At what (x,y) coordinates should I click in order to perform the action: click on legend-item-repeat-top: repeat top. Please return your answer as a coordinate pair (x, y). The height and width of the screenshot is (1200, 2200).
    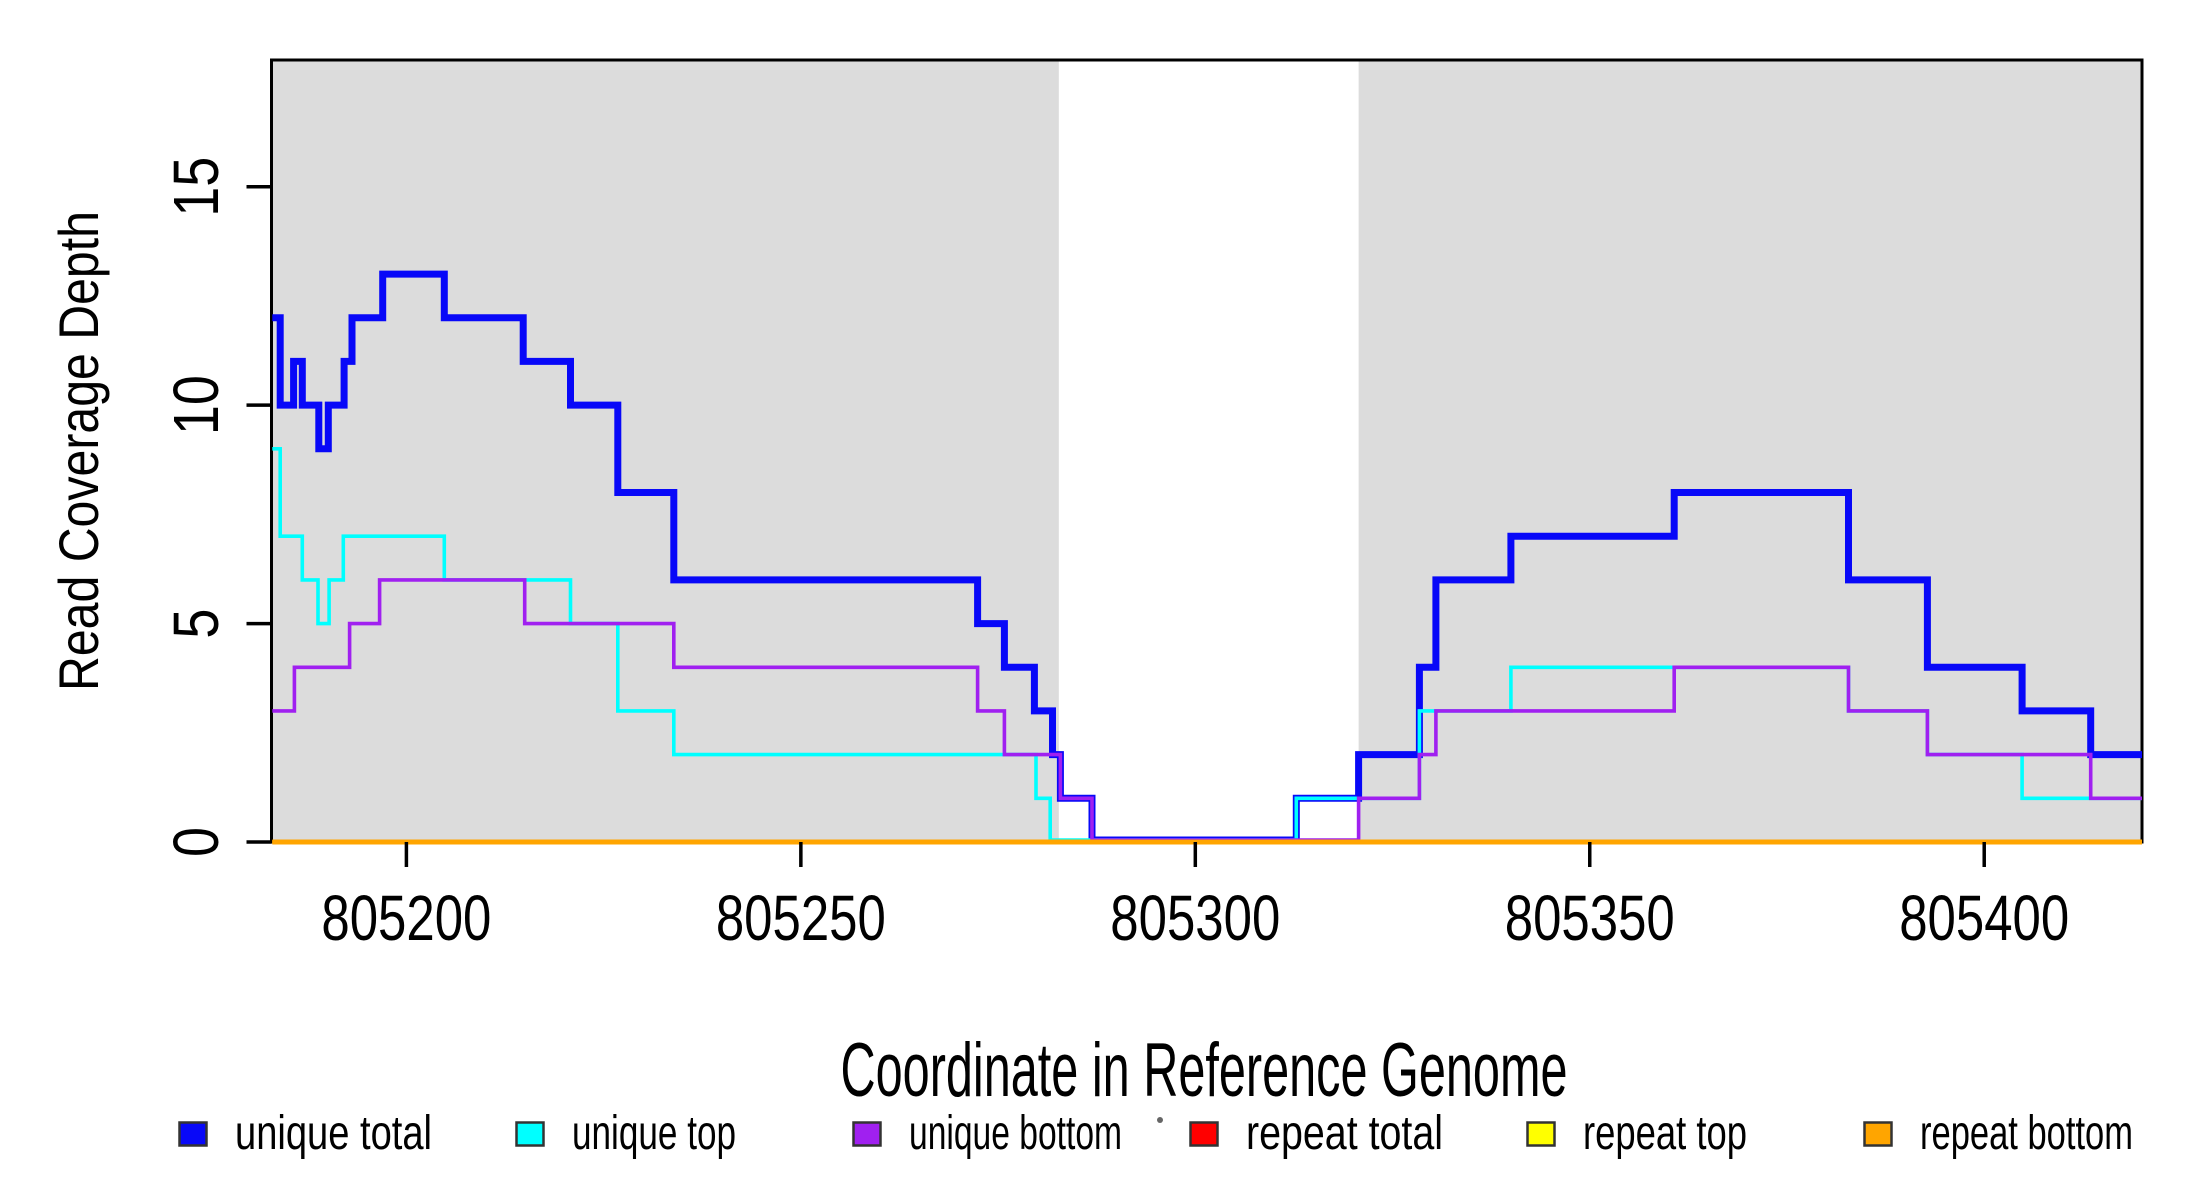
    Looking at the image, I should click on (1636, 1133).